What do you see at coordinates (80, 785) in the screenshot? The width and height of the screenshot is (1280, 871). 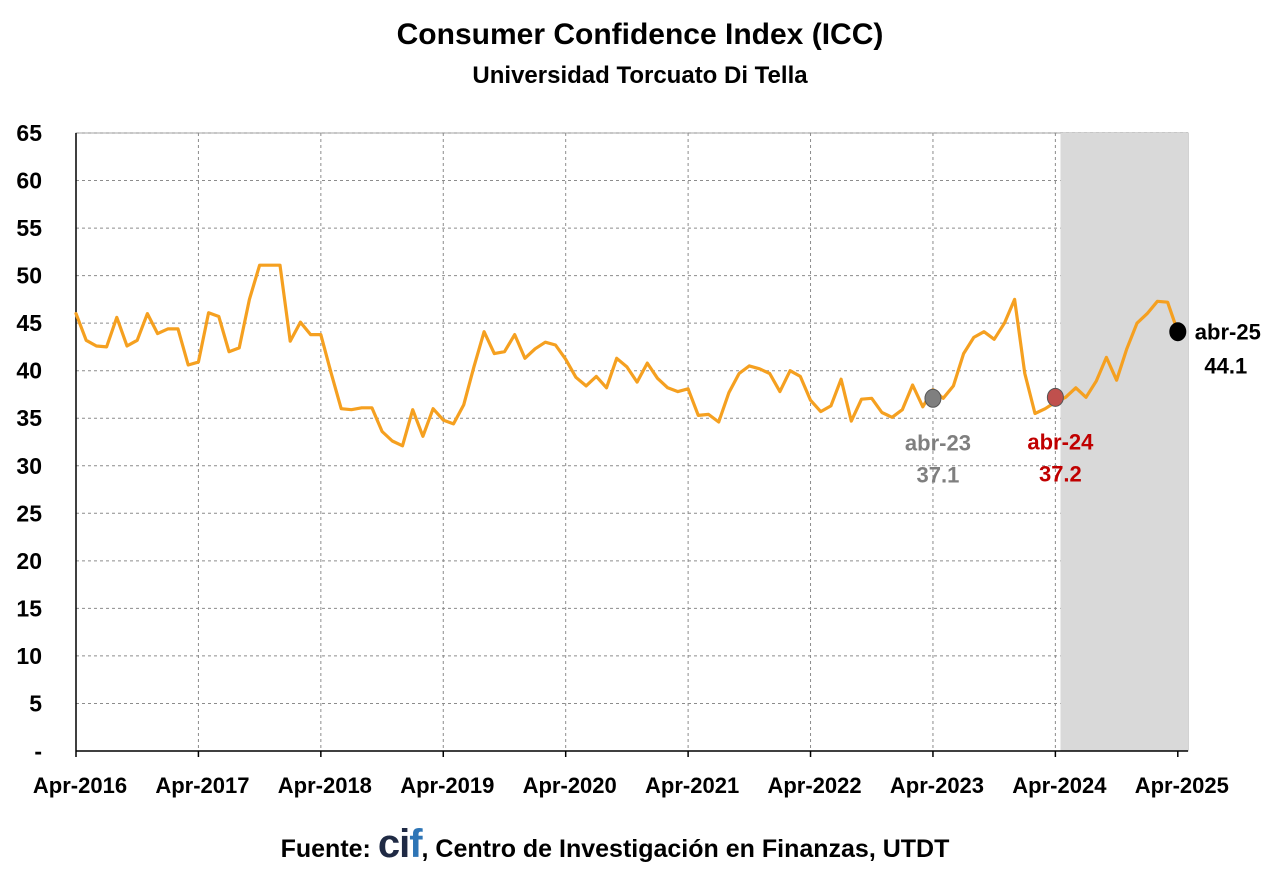 I see `x-tick-label: Apr-2016` at bounding box center [80, 785].